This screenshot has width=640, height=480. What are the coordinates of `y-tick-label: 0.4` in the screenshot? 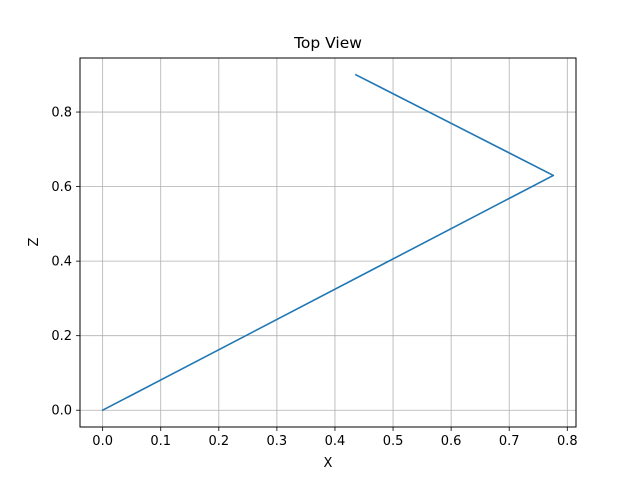 It's located at (61, 262).